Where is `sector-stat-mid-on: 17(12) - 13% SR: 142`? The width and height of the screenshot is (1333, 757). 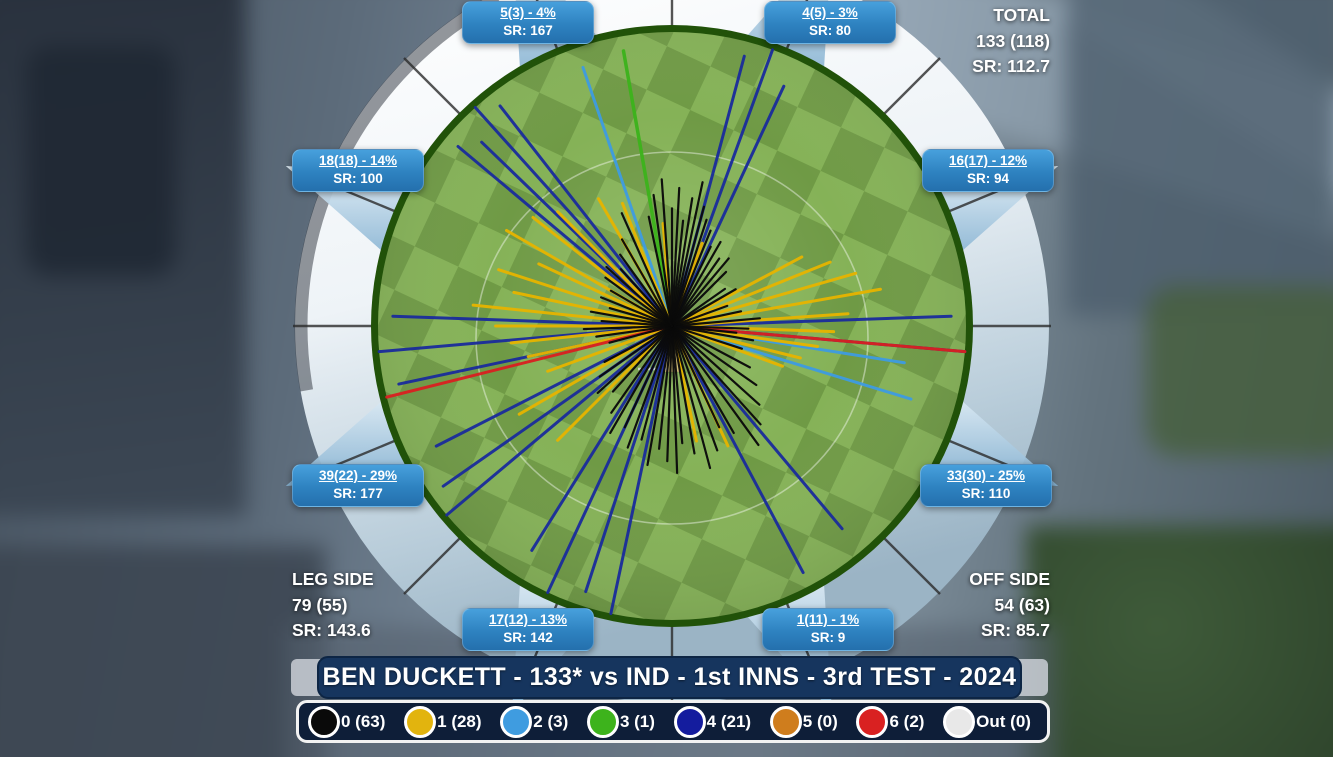
sector-stat-mid-on: 17(12) - 13% SR: 142 is located at coordinates (528, 629).